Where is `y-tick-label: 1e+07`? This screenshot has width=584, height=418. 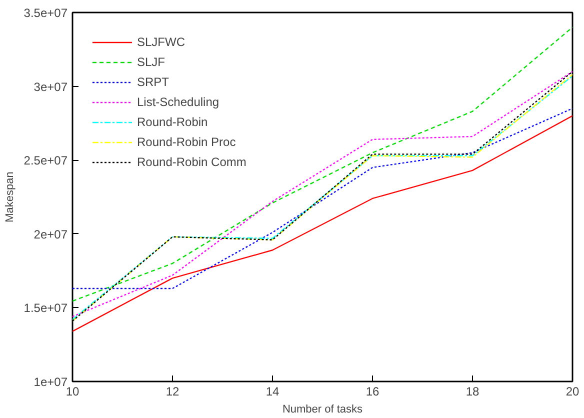
y-tick-label: 1e+07 is located at coordinates (51, 382).